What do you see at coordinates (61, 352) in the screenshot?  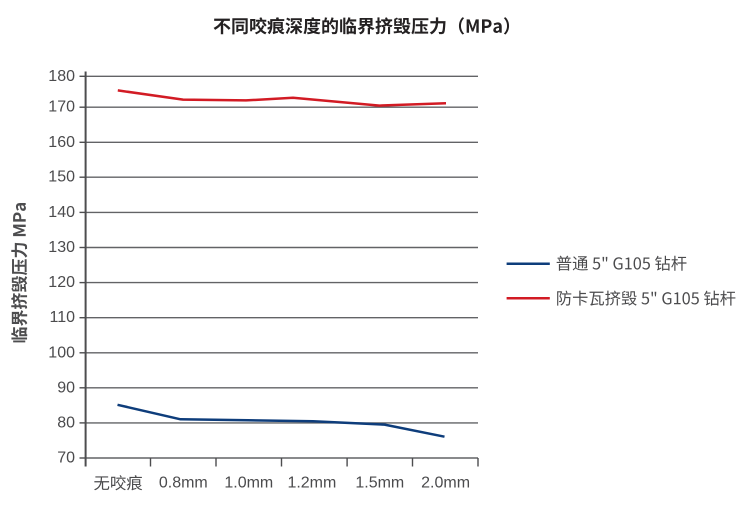 I see `svg-text: 100` at bounding box center [61, 352].